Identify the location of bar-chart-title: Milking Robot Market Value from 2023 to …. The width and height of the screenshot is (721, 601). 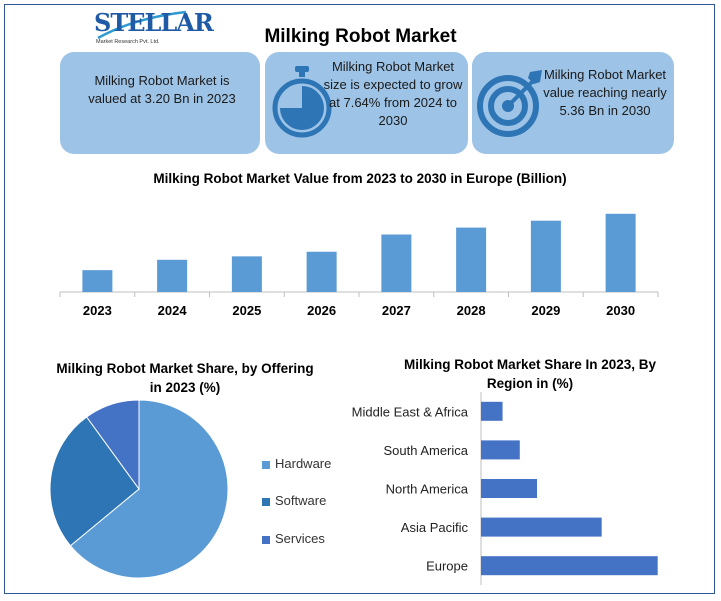
(360, 178).